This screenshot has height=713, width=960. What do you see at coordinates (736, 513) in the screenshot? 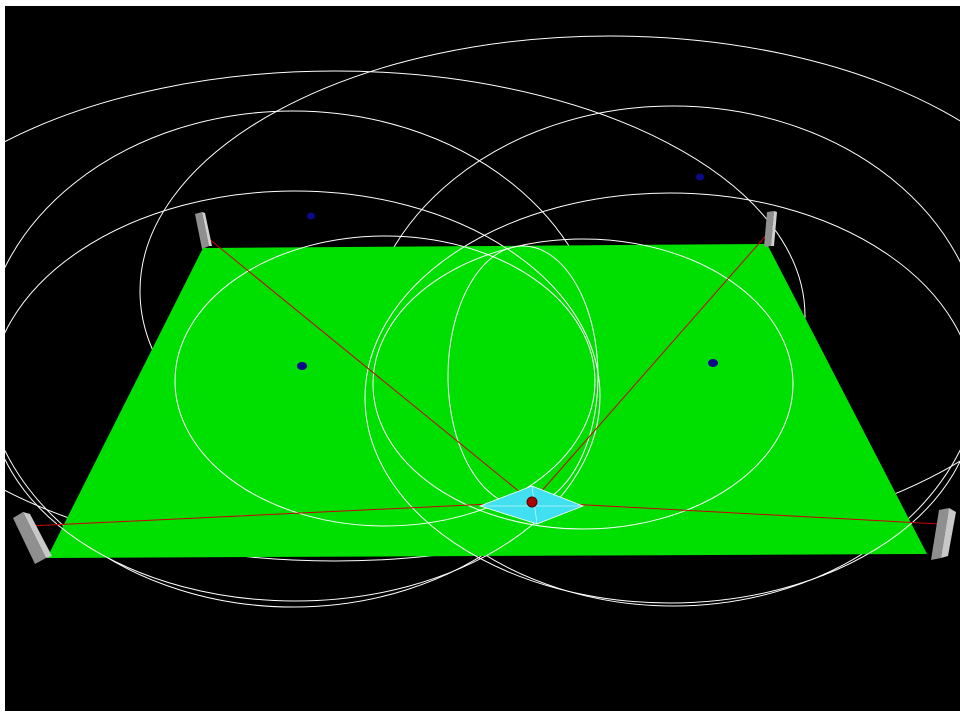
I see `range-line-bottom-right` at bounding box center [736, 513].